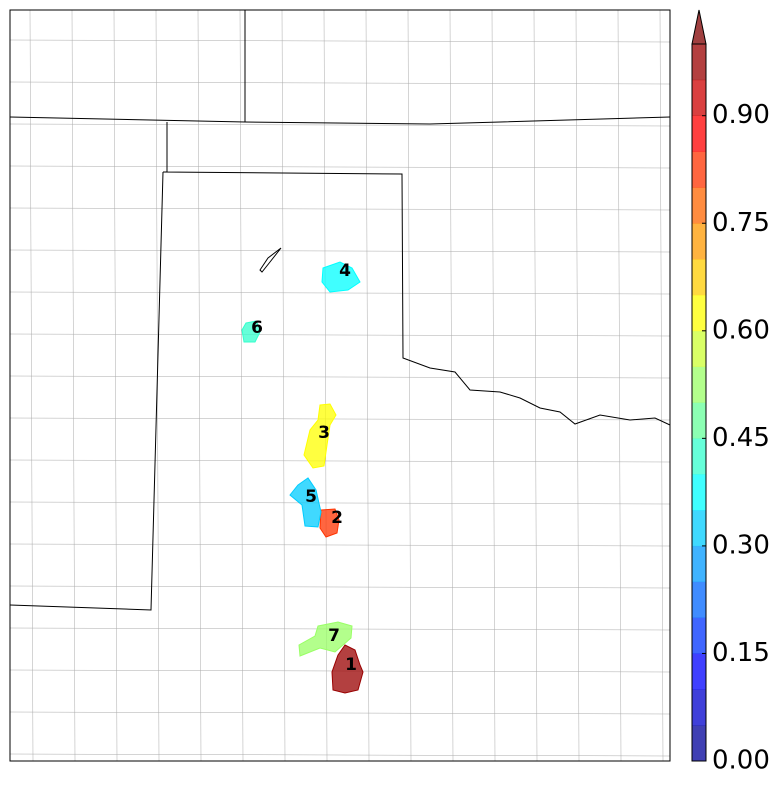 The height and width of the screenshot is (785, 783). What do you see at coordinates (337, 518) in the screenshot?
I see `region-label: 2` at bounding box center [337, 518].